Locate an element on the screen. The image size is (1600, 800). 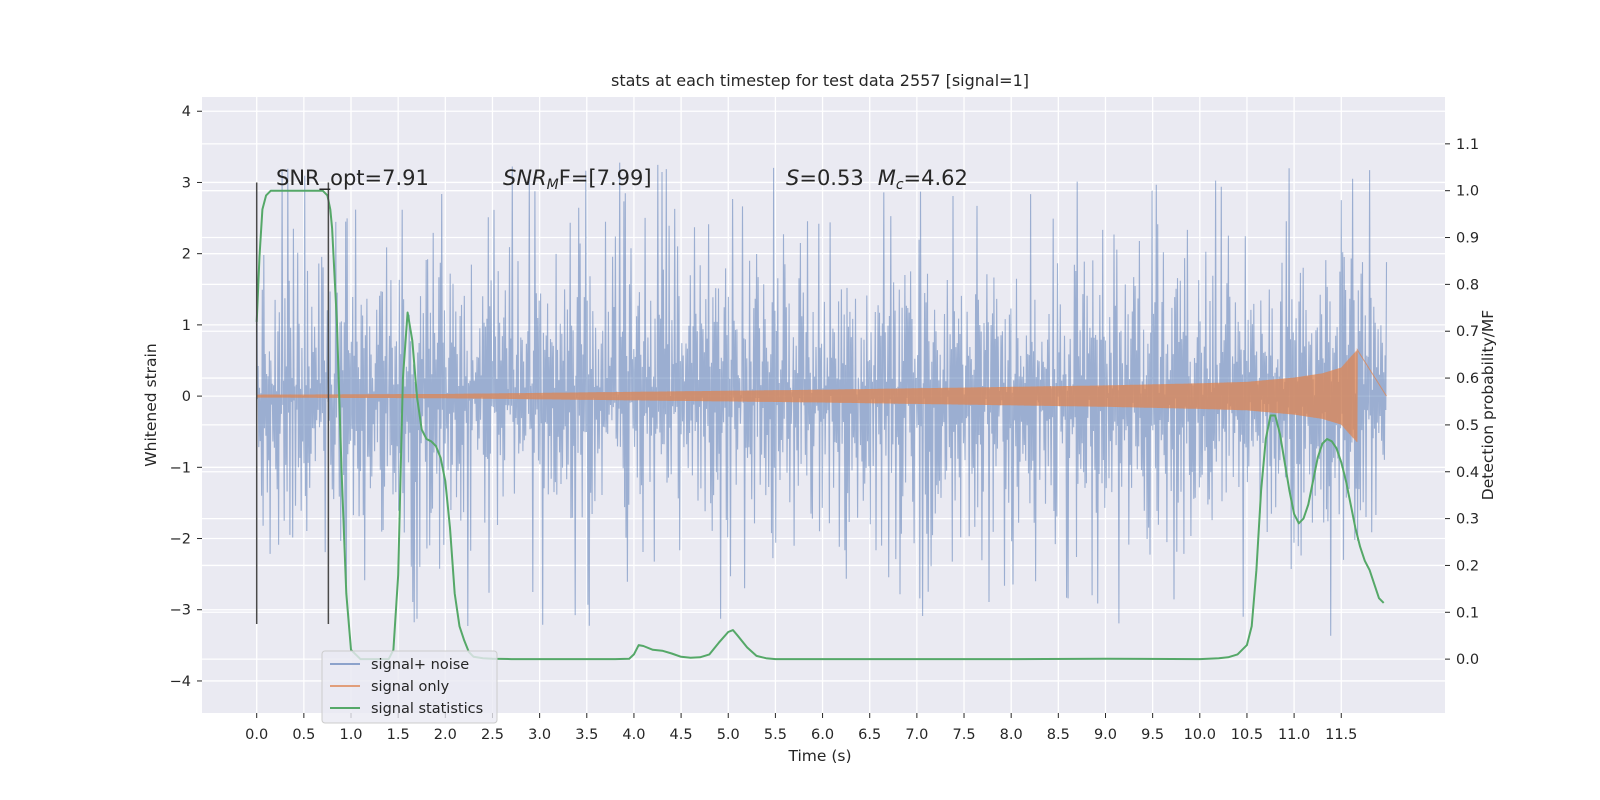
y2-tick-label: 1.0 is located at coordinates (1467, 192).